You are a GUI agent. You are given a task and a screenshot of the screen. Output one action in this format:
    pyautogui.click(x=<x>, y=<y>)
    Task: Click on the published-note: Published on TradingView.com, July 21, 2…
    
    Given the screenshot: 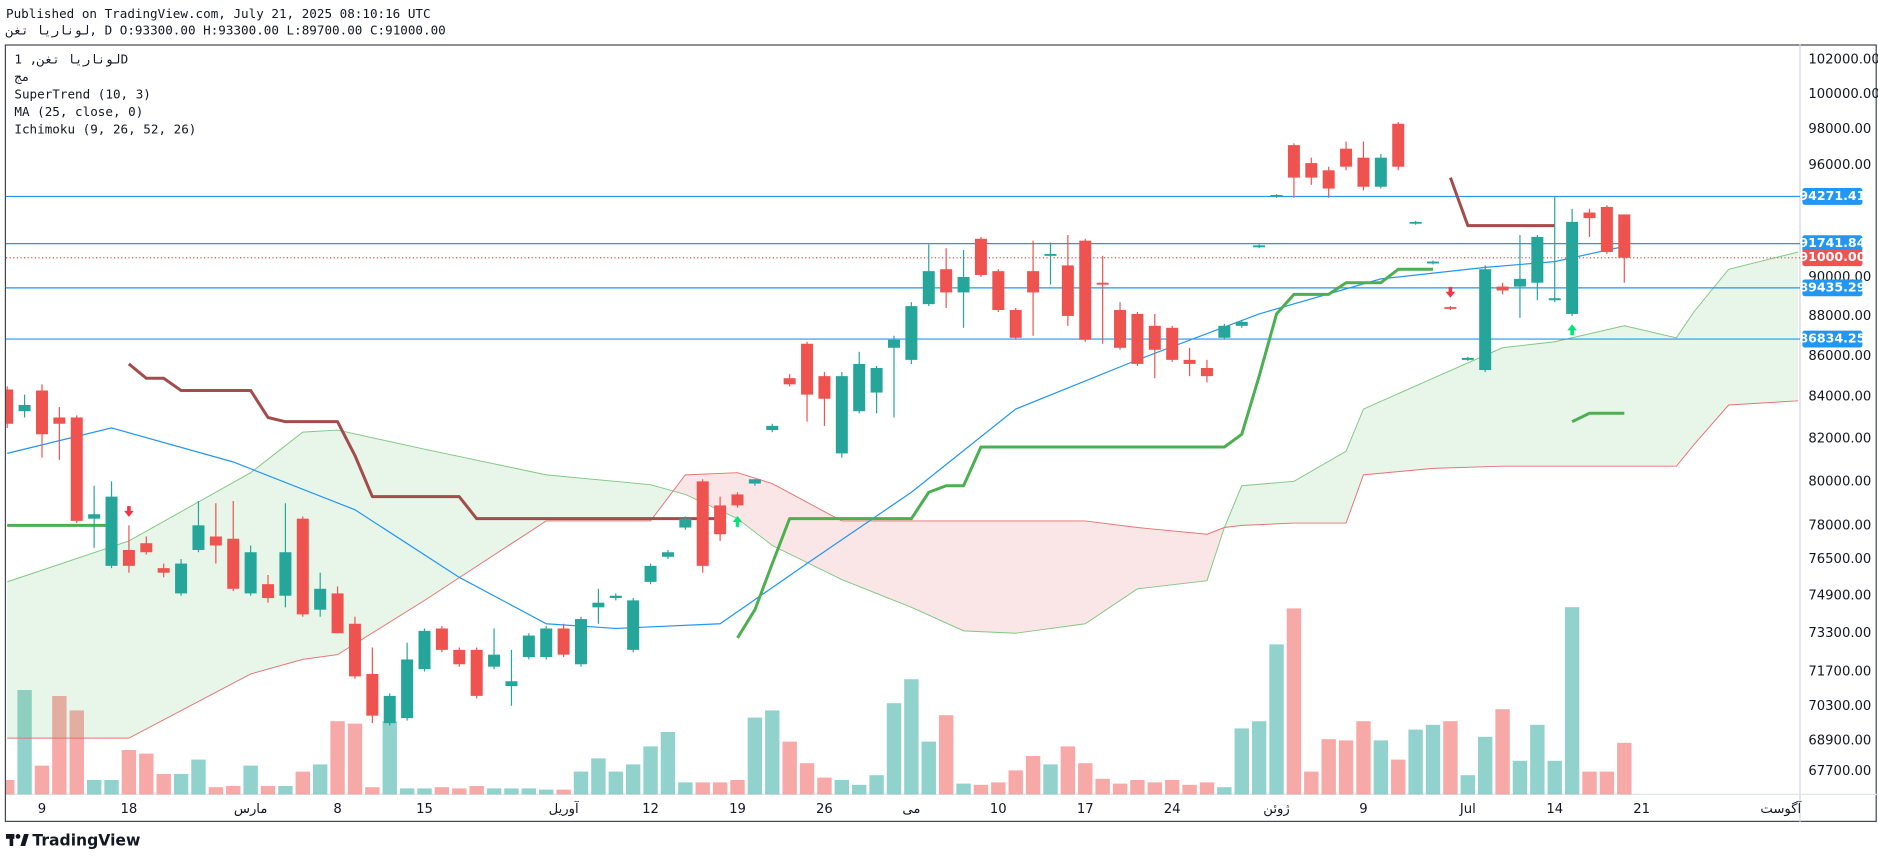 What is the action you would take?
    pyautogui.click(x=218, y=13)
    